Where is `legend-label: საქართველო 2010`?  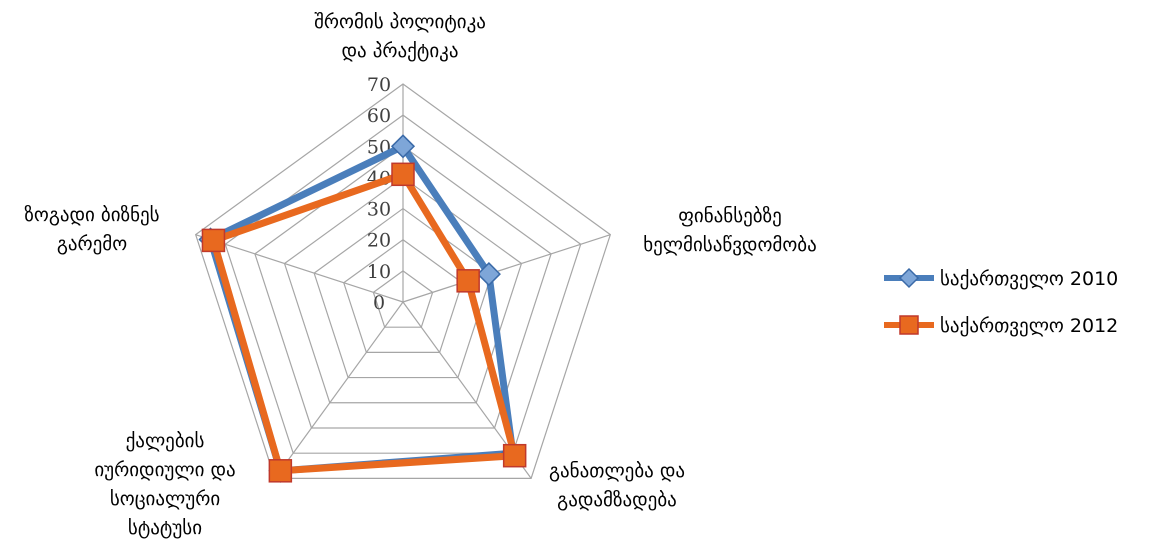 legend-label: საქართველო 2010 is located at coordinates (1029, 279).